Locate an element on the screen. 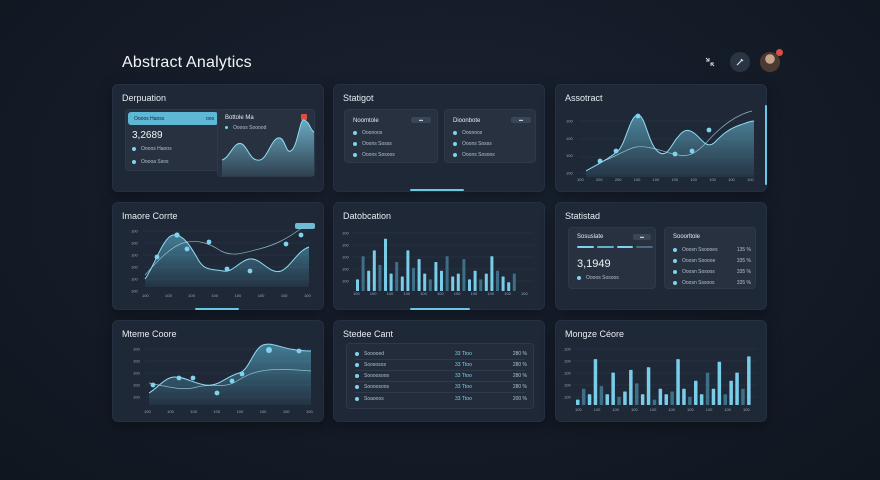 The width and height of the screenshot is (880, 480). collapse-icon is located at coordinates (710, 62).